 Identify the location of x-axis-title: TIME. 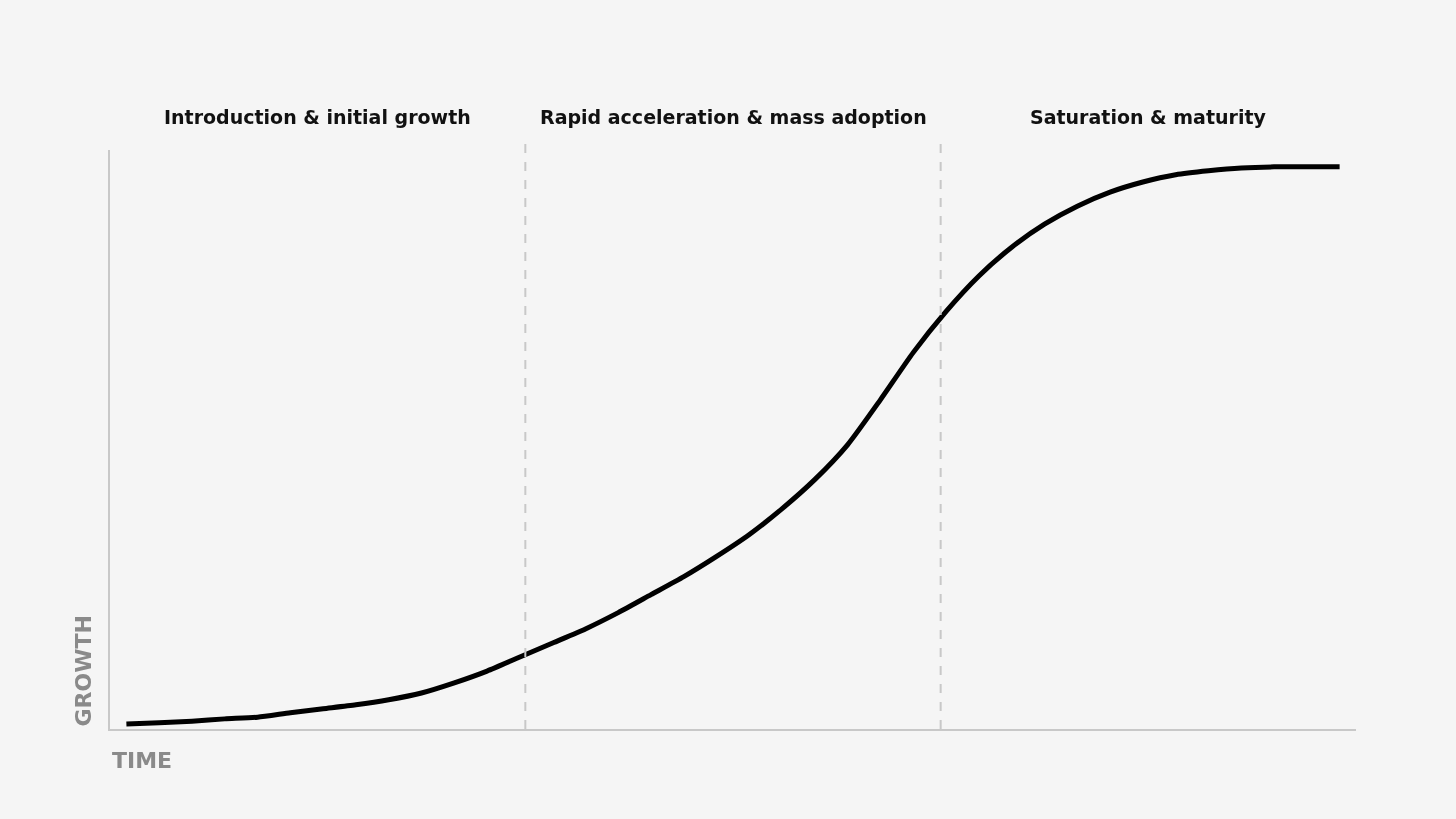
(142, 760).